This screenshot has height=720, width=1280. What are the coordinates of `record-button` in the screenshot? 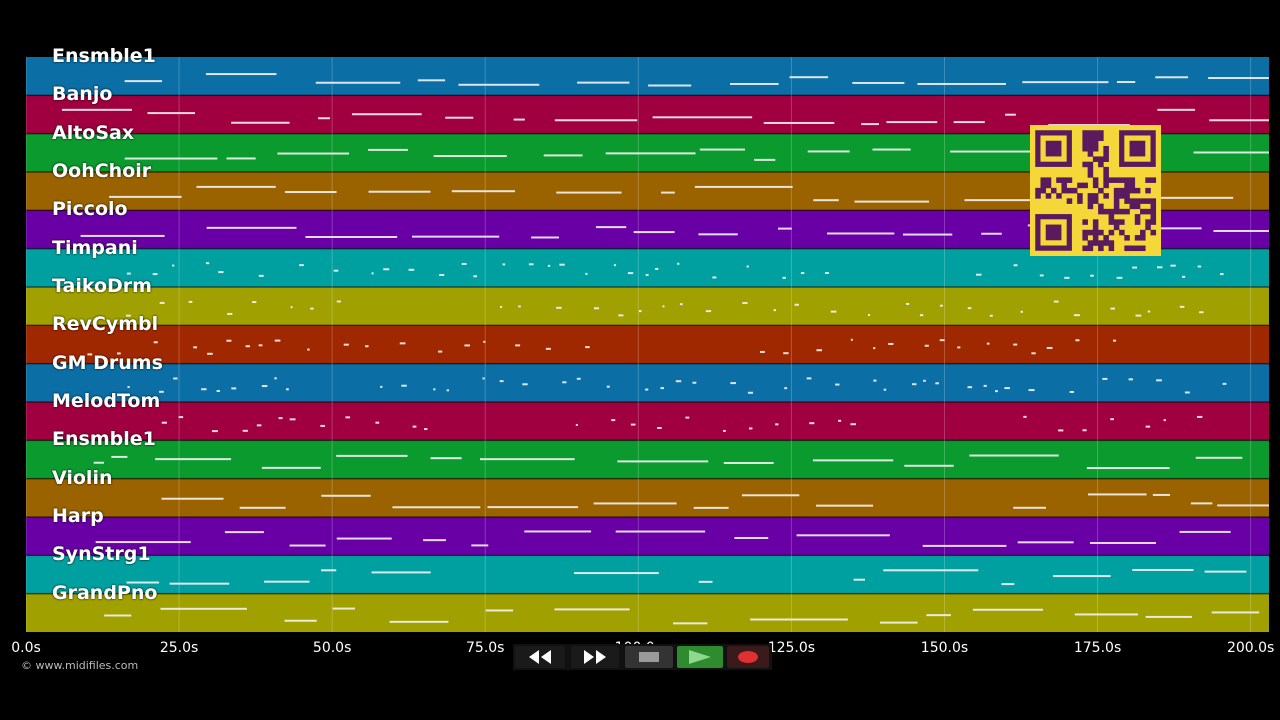 It's located at (748, 657).